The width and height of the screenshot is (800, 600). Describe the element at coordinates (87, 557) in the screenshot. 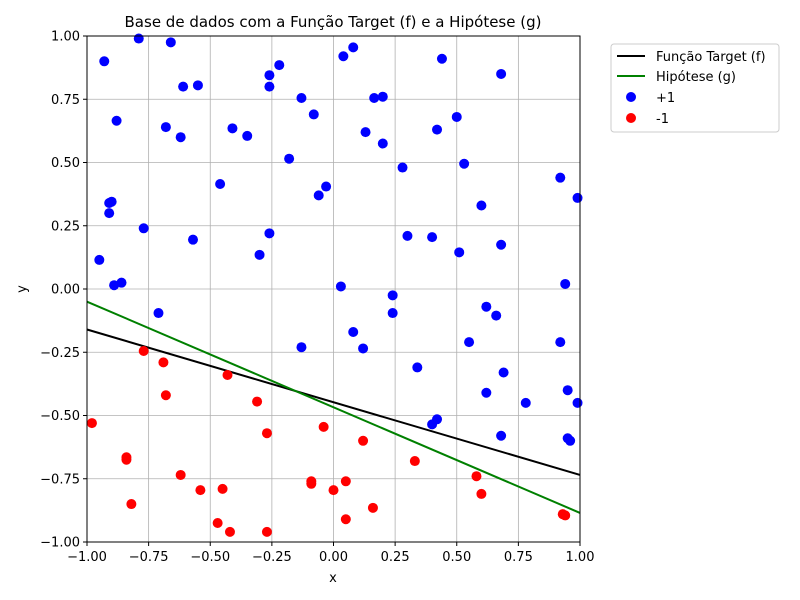

I see `x-tick-label: −1.00` at that location.